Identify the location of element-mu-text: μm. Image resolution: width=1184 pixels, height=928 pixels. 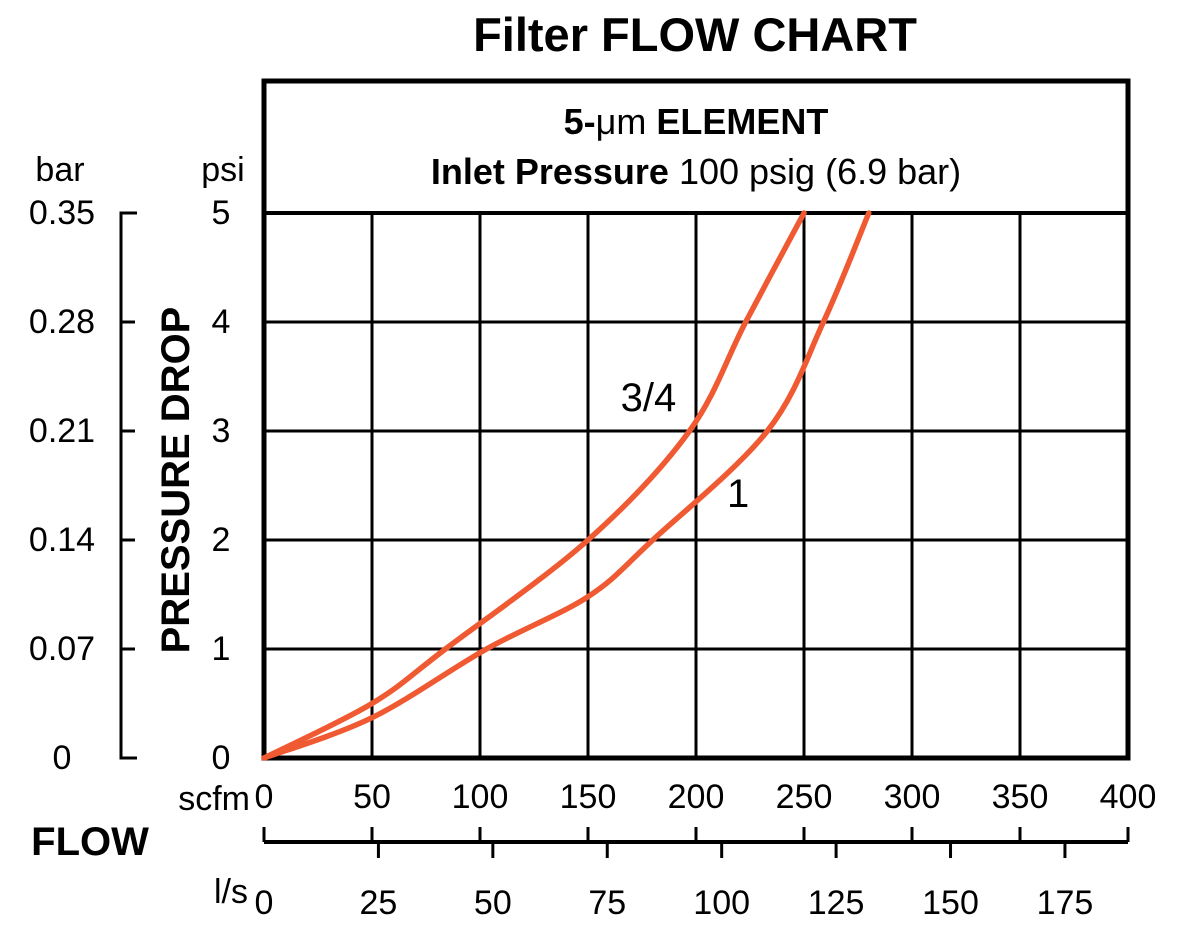
(621, 121).